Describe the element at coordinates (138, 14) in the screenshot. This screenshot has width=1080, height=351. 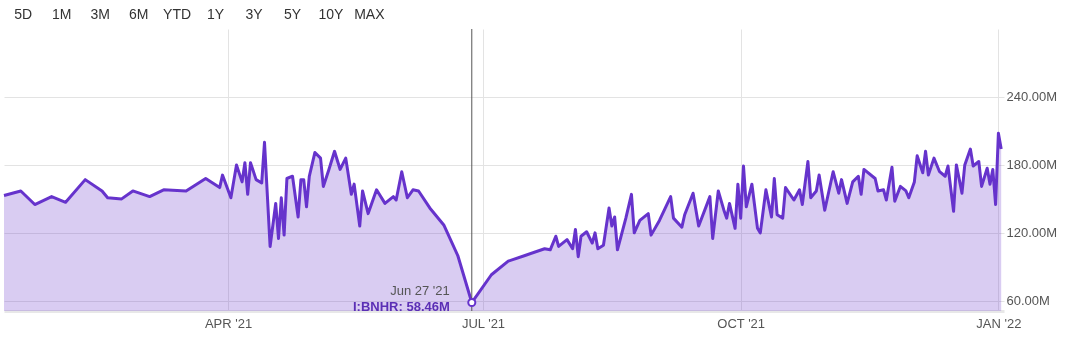
I see `text: 6M` at that location.